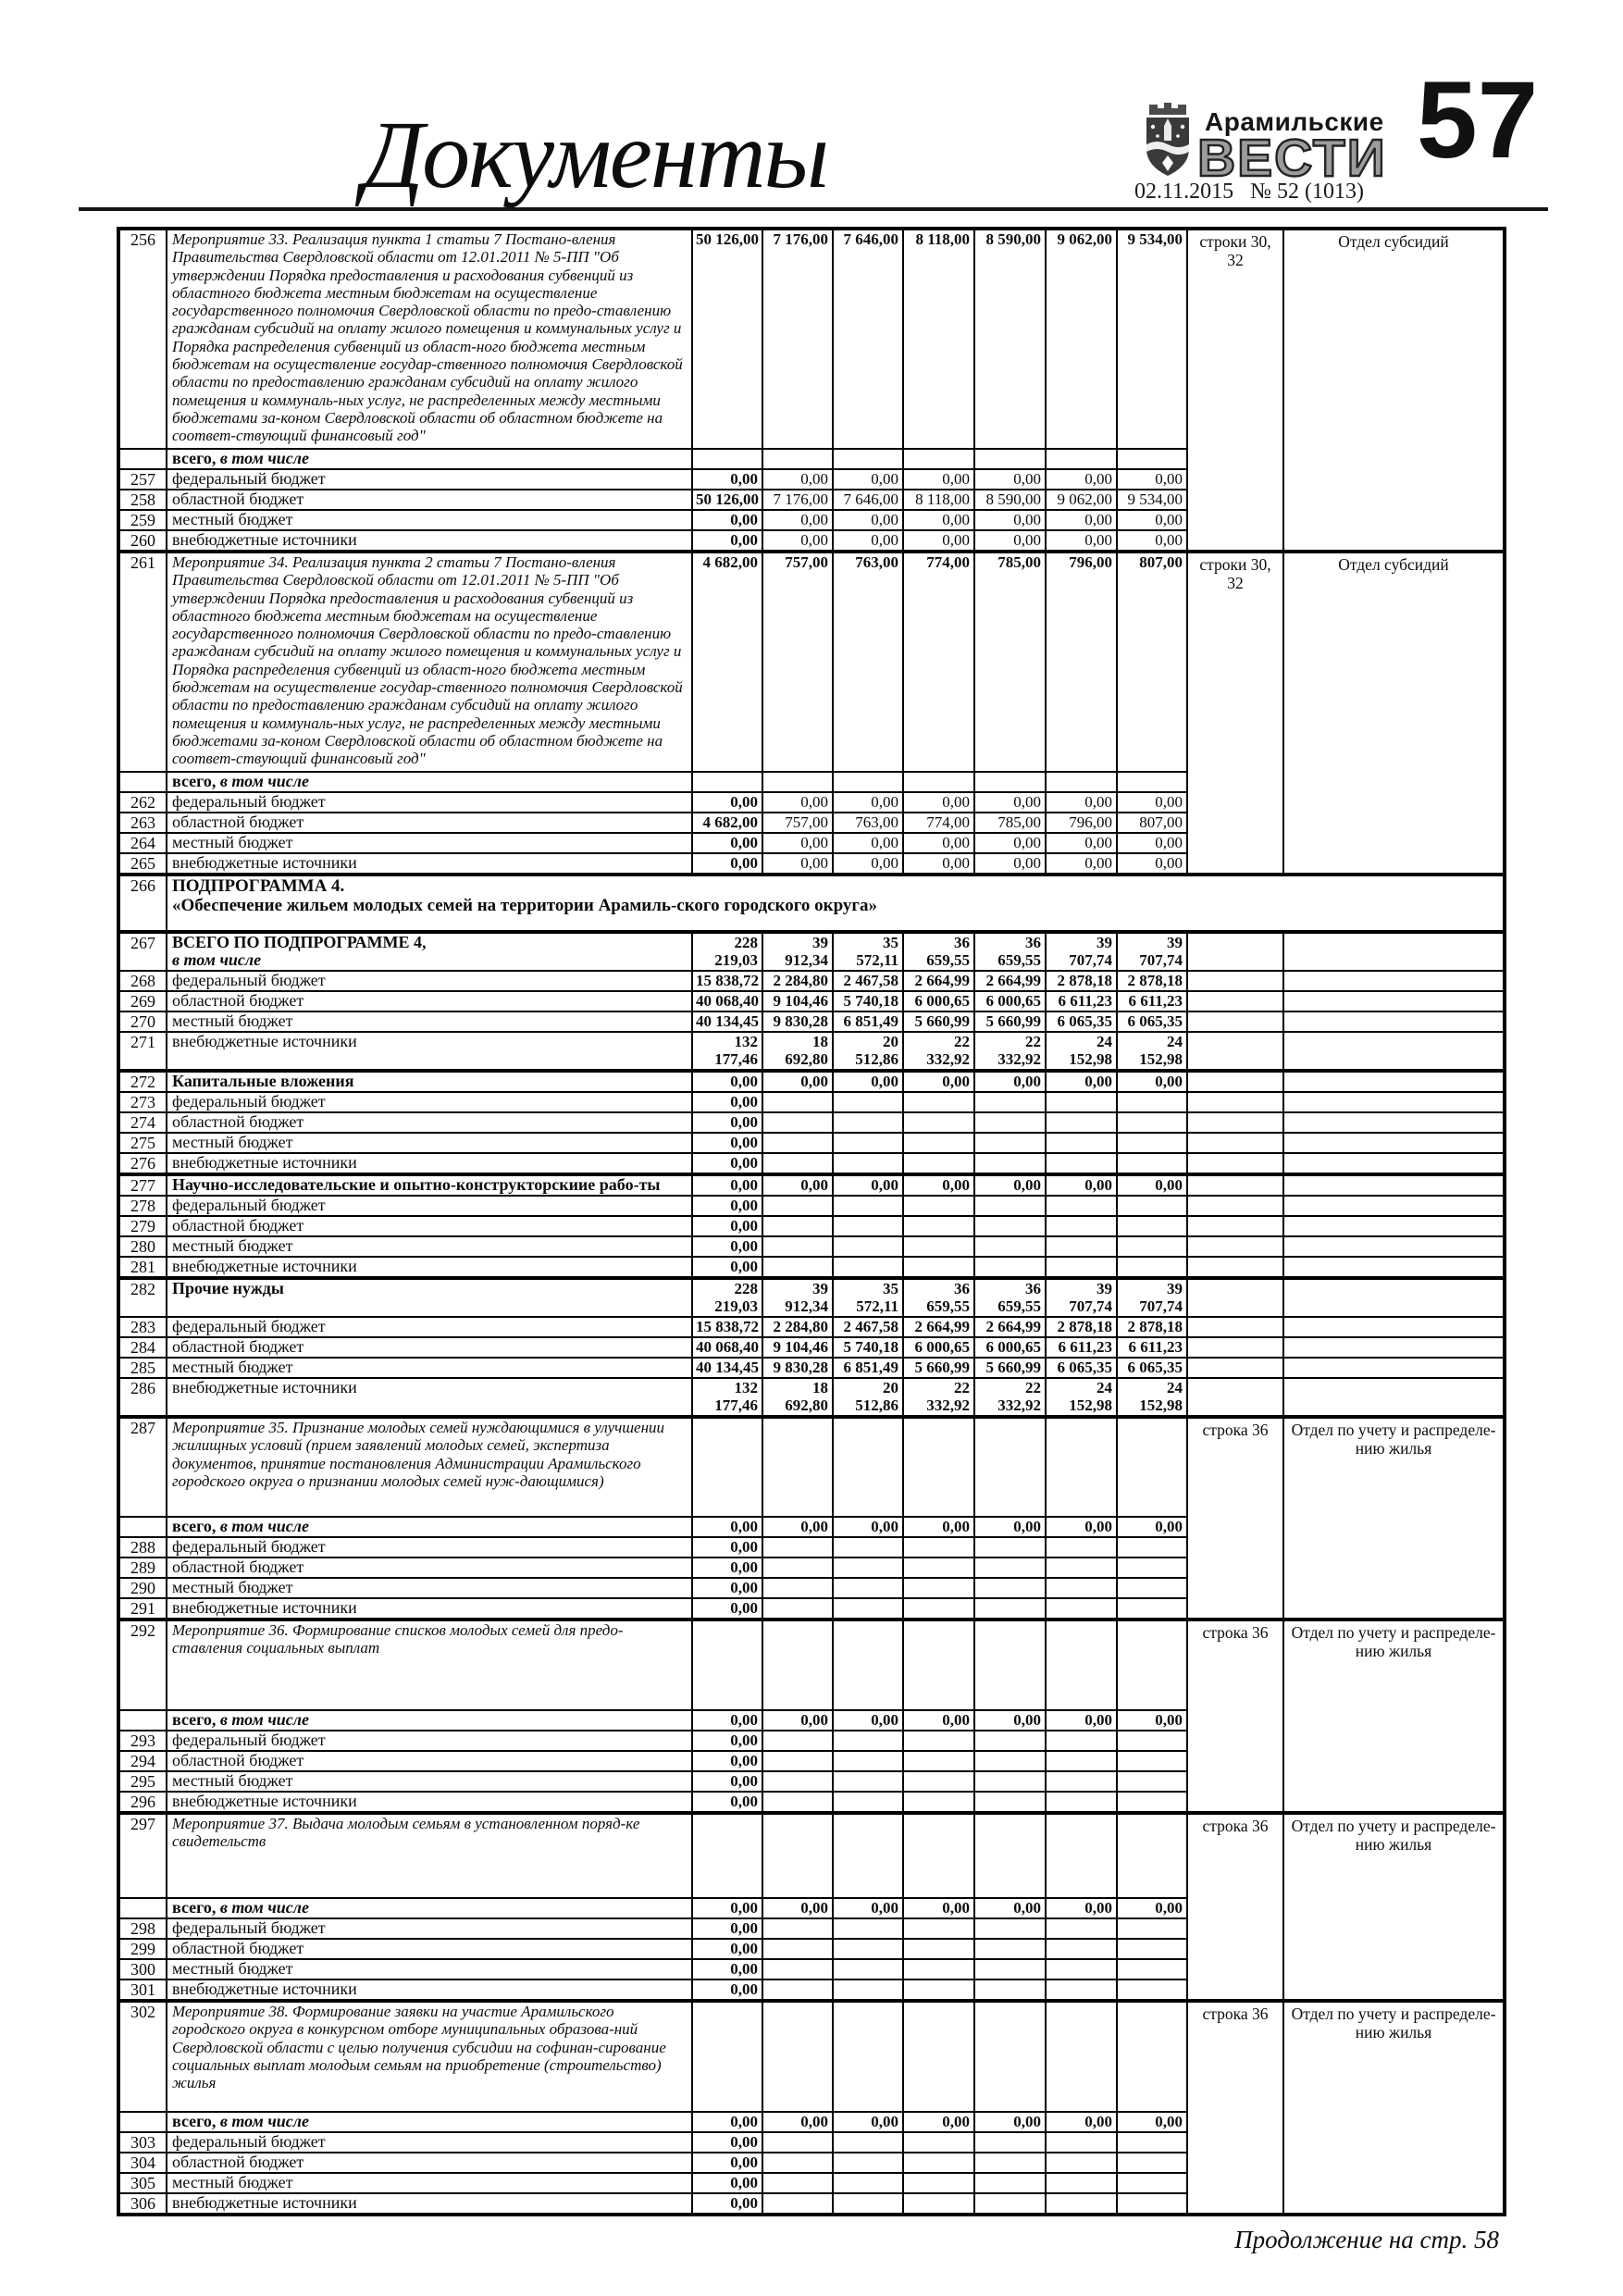 The width and height of the screenshot is (1623, 2296). Describe the element at coordinates (798, 1398) in the screenshot. I see `value-cell: 18 692,80` at that location.